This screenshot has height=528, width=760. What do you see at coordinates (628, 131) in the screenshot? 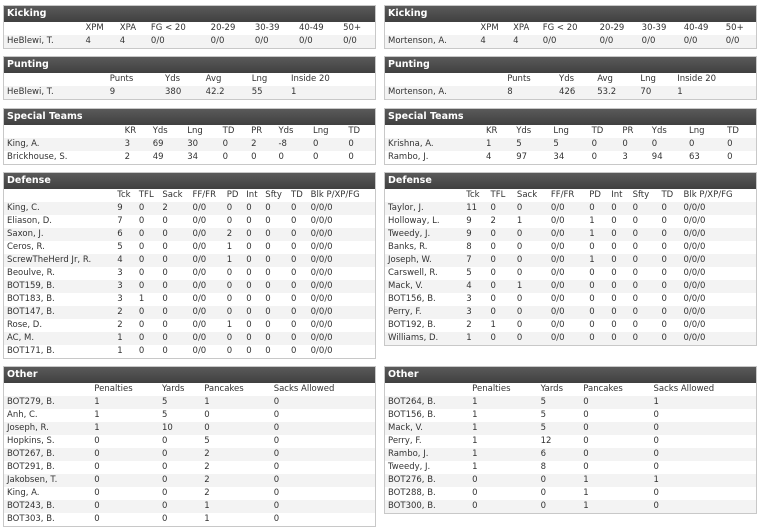
I see `column-header: PR` at bounding box center [628, 131].